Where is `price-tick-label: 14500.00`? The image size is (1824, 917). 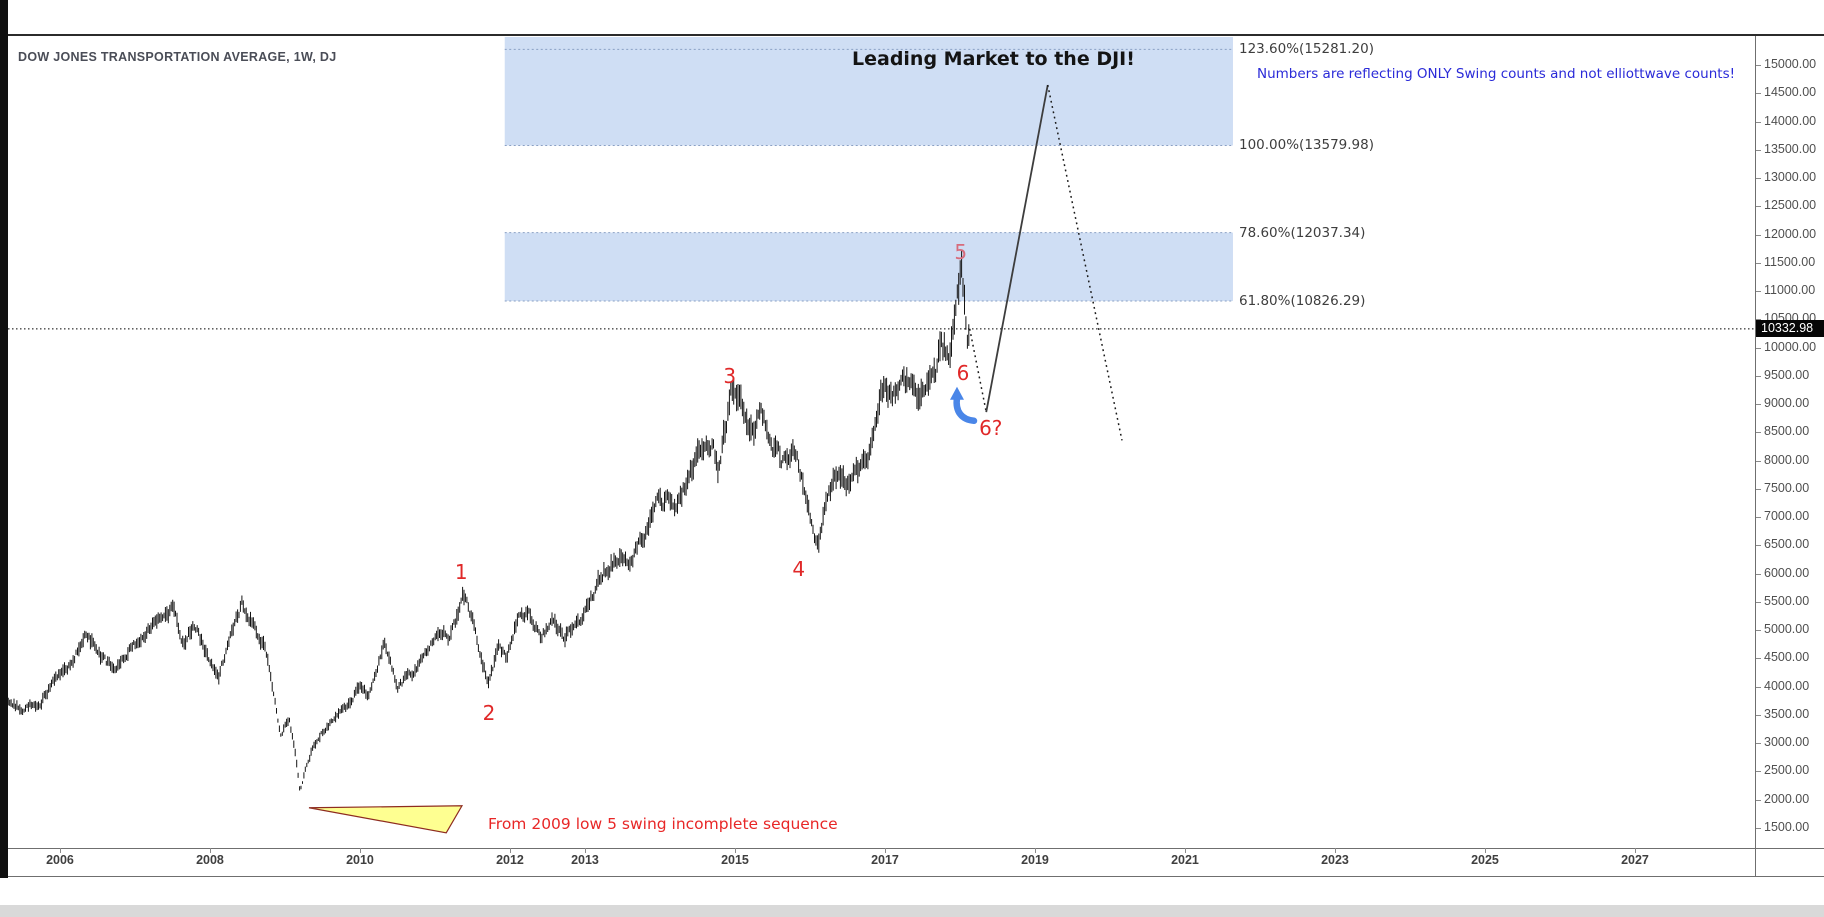 price-tick-label: 14500.00 is located at coordinates (1790, 92).